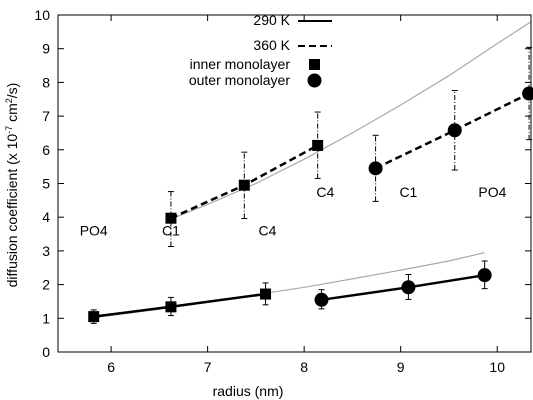 The height and width of the screenshot is (400, 533). Describe the element at coordinates (401, 367) in the screenshot. I see `x-tick-label: 9` at that location.